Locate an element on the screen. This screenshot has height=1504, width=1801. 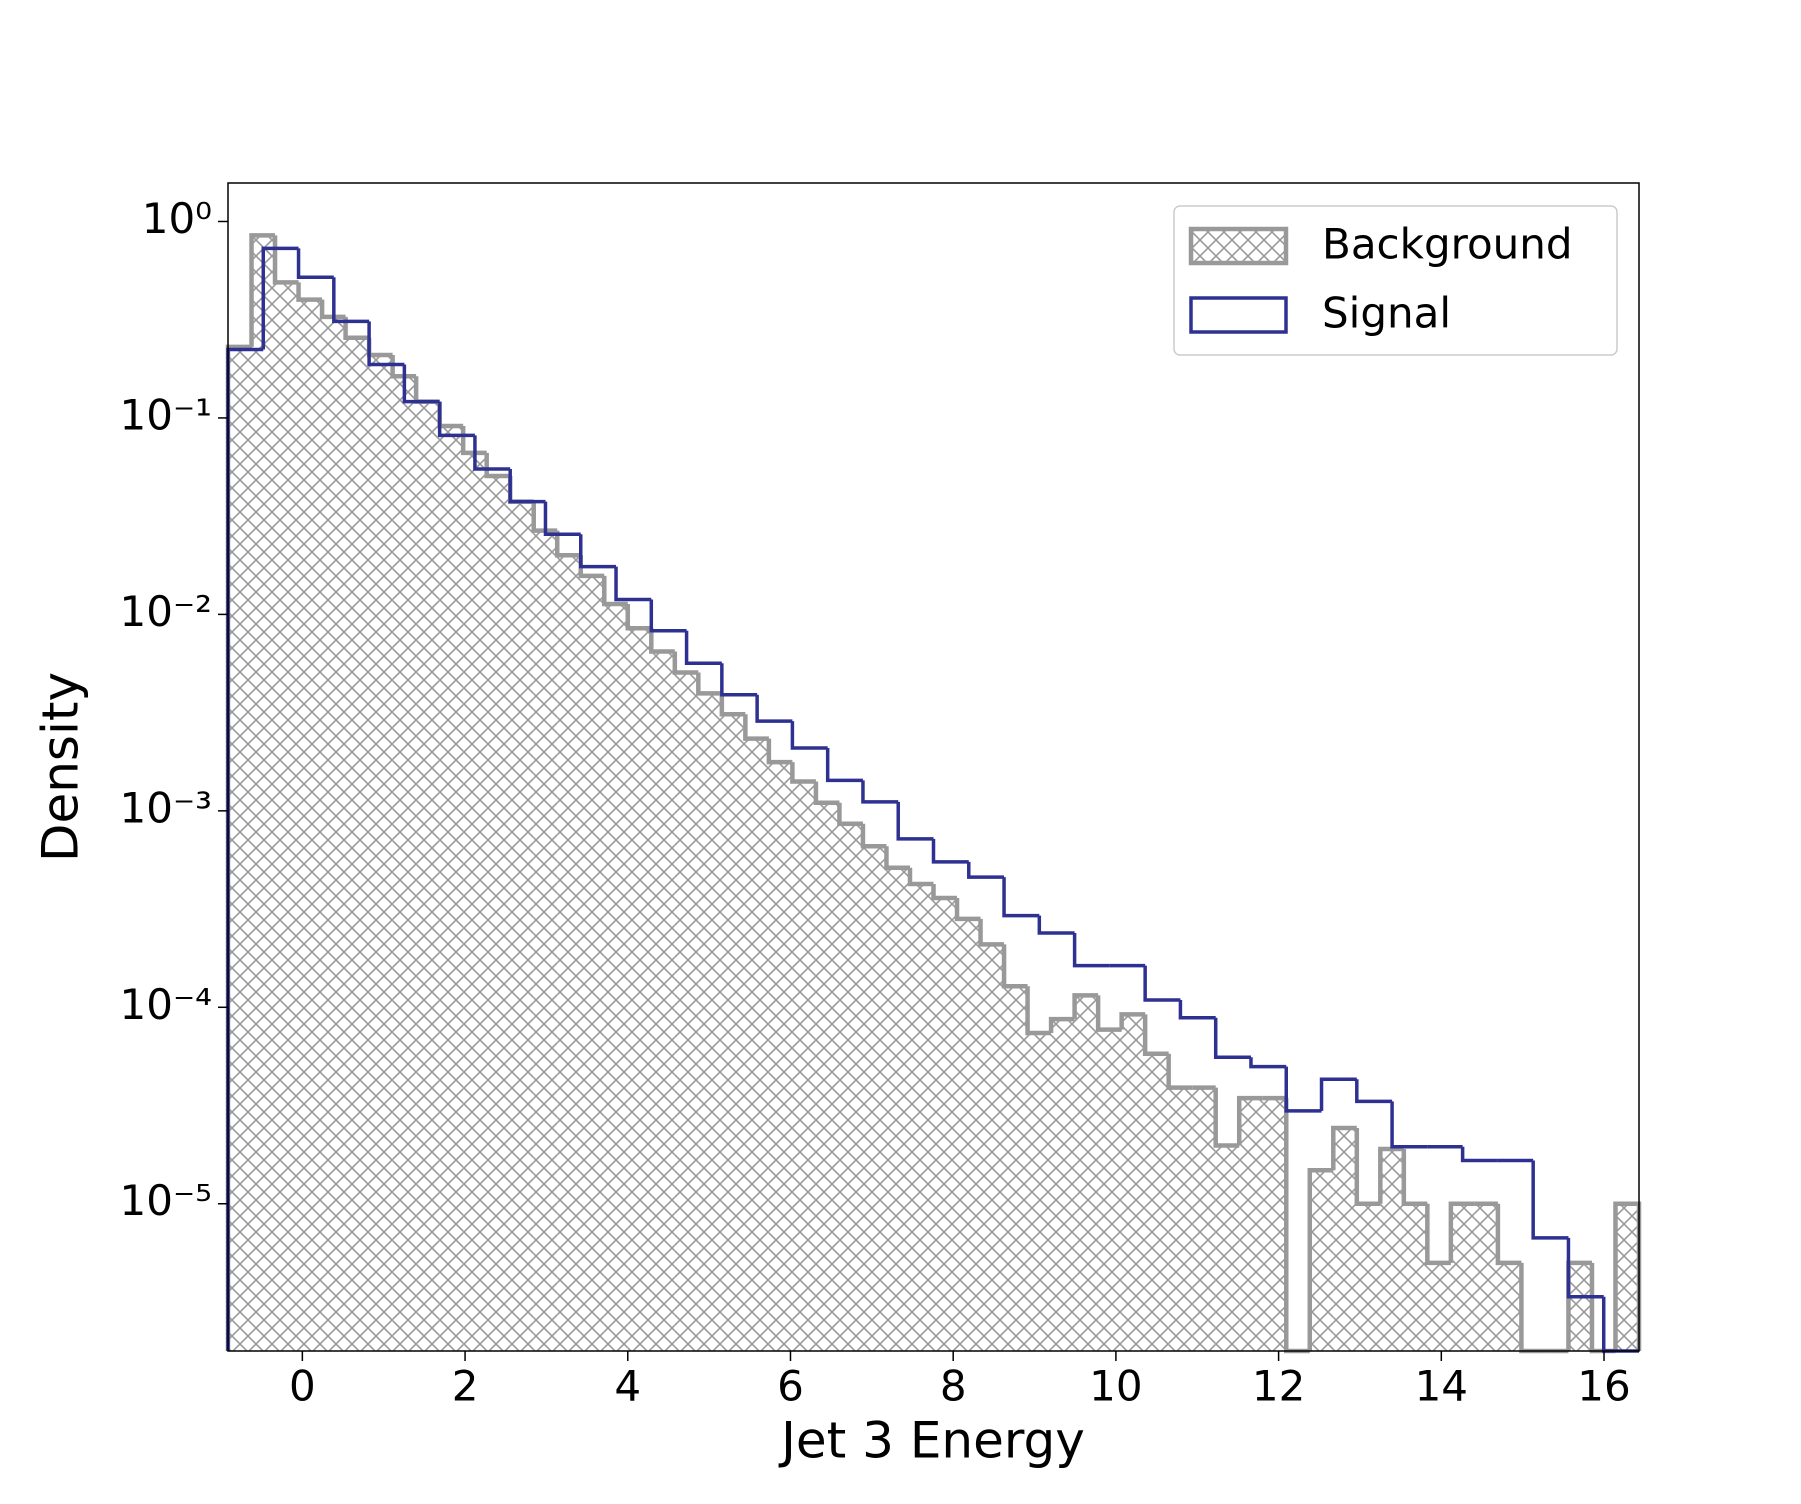
legend-label: Background is located at coordinates (1447, 244).